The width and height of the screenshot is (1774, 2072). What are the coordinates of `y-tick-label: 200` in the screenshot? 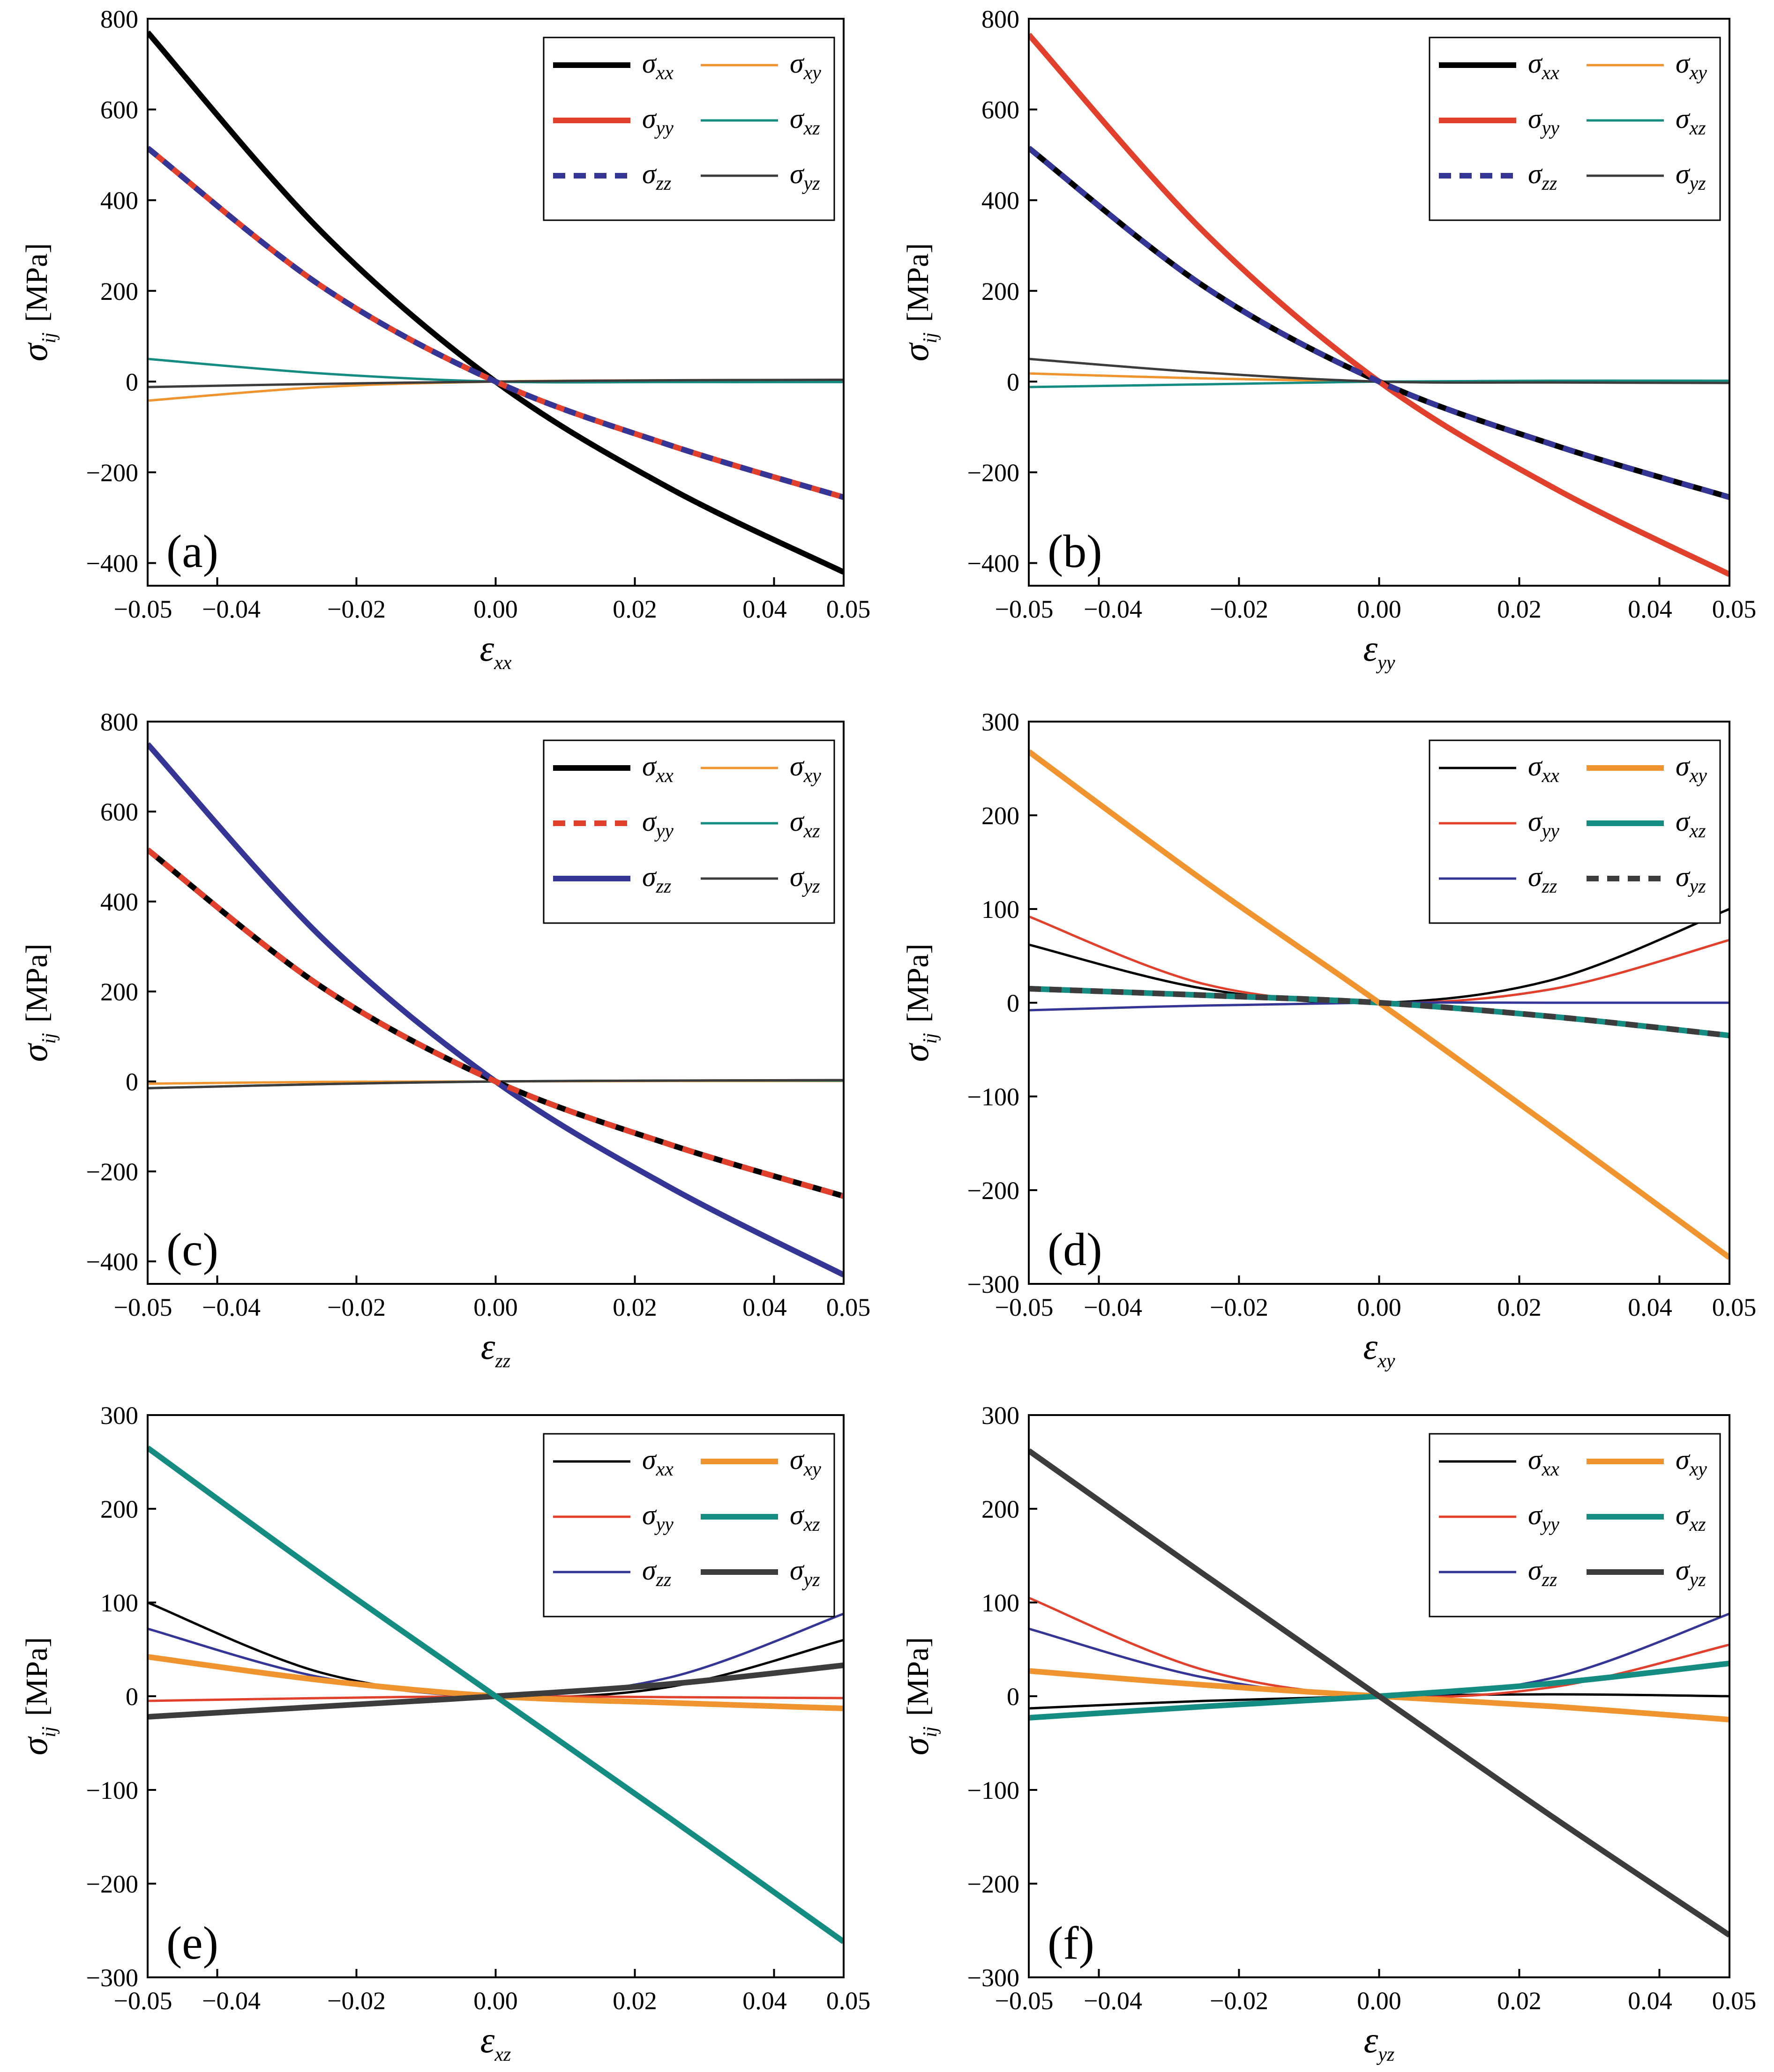 It's located at (1000, 1509).